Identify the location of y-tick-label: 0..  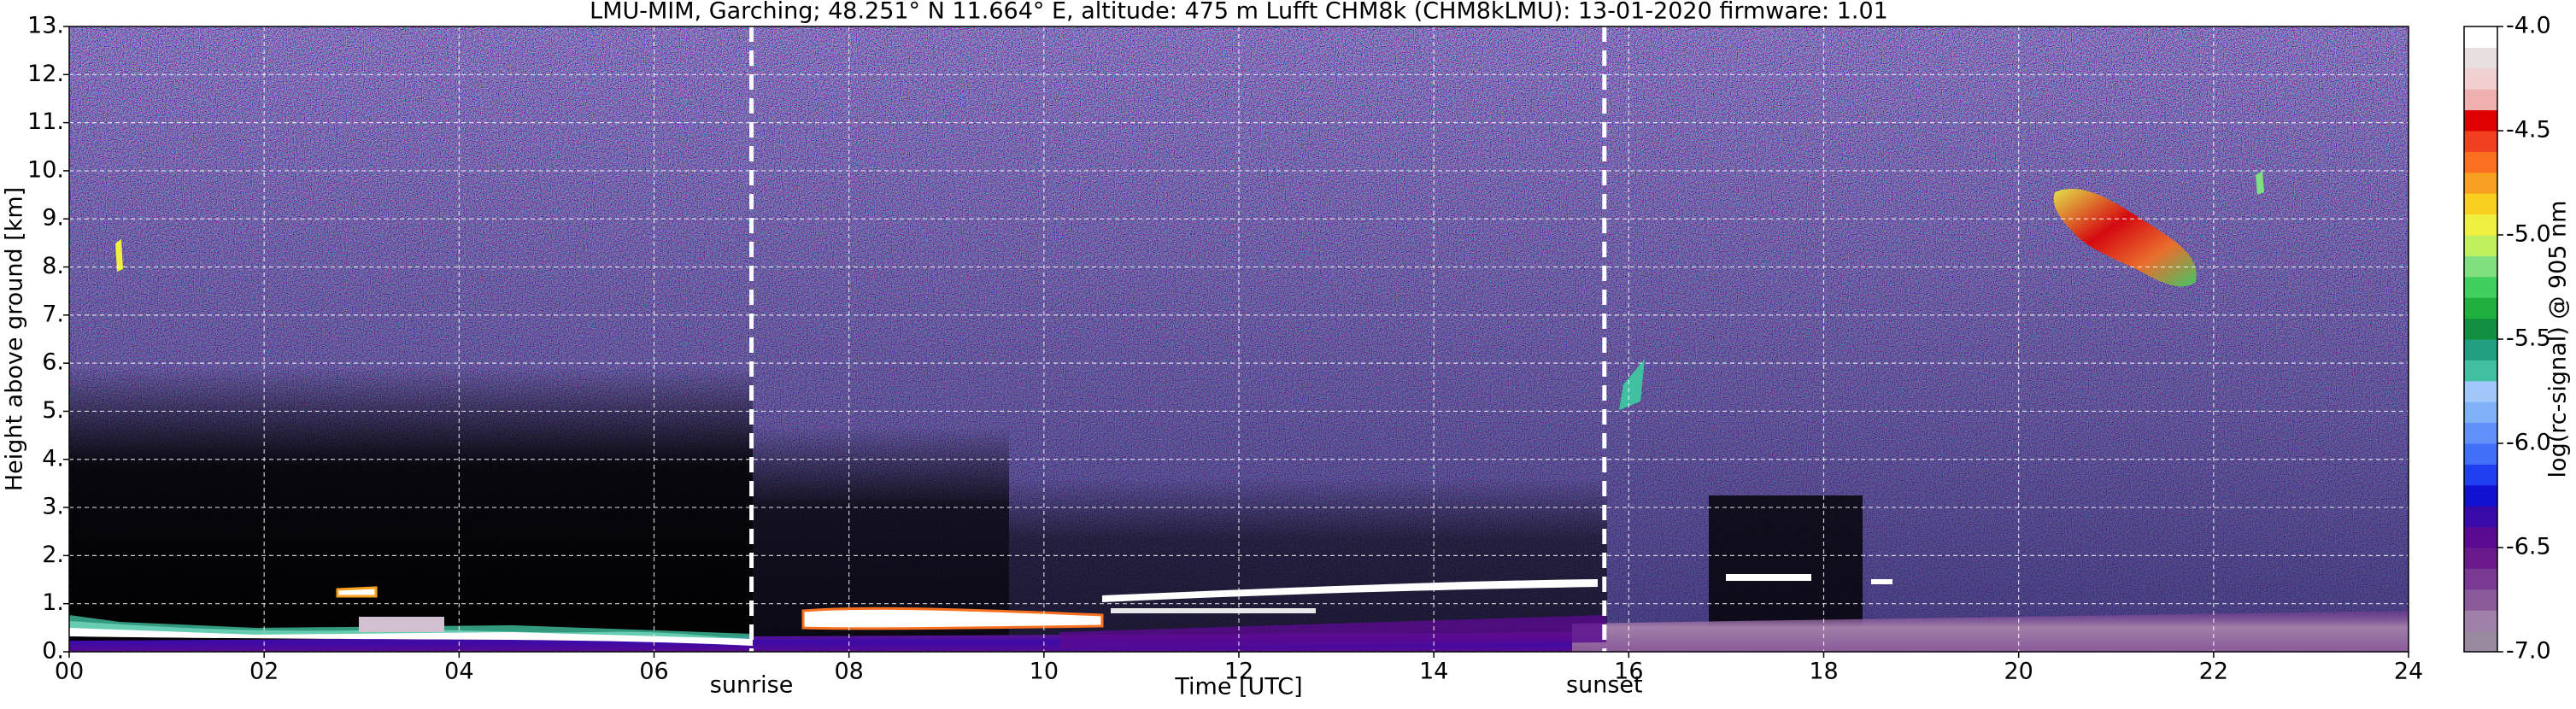
(53, 651).